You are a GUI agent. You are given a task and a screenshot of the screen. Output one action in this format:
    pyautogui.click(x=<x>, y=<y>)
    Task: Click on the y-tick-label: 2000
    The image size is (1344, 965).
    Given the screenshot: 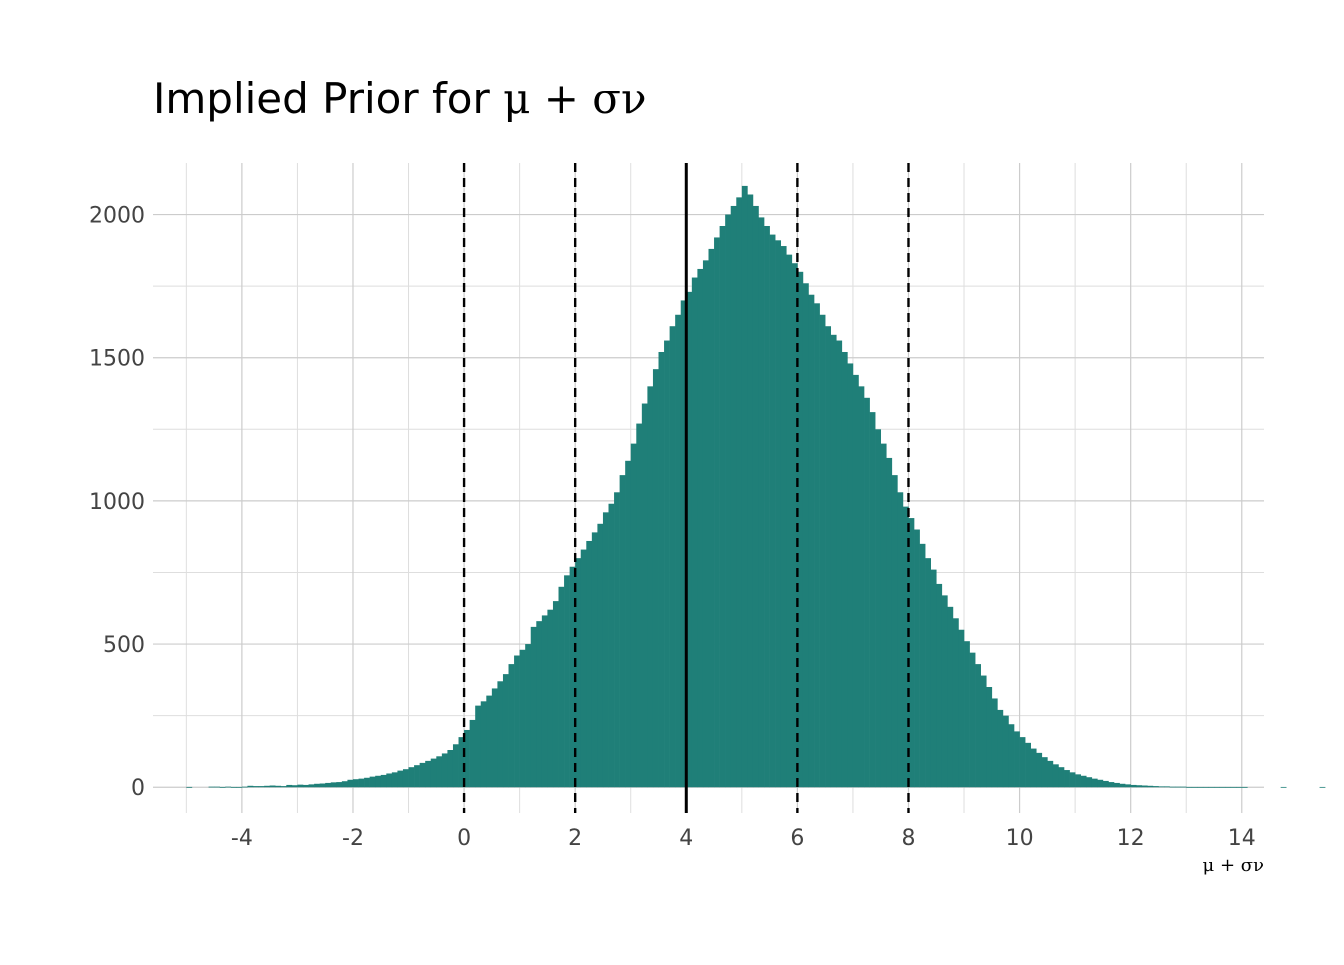 What is the action you would take?
    pyautogui.click(x=117, y=216)
    